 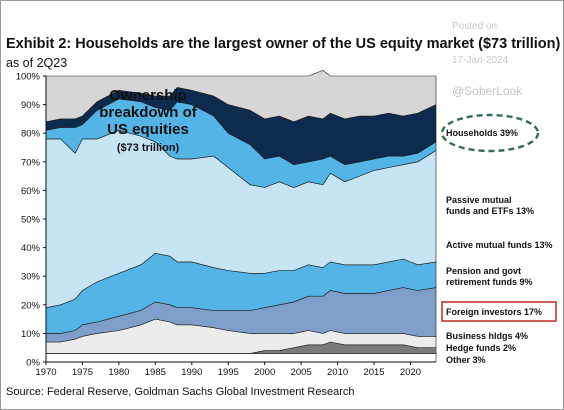 What do you see at coordinates (487, 336) in the screenshot?
I see `series-label-business: Business hldgs 4%` at bounding box center [487, 336].